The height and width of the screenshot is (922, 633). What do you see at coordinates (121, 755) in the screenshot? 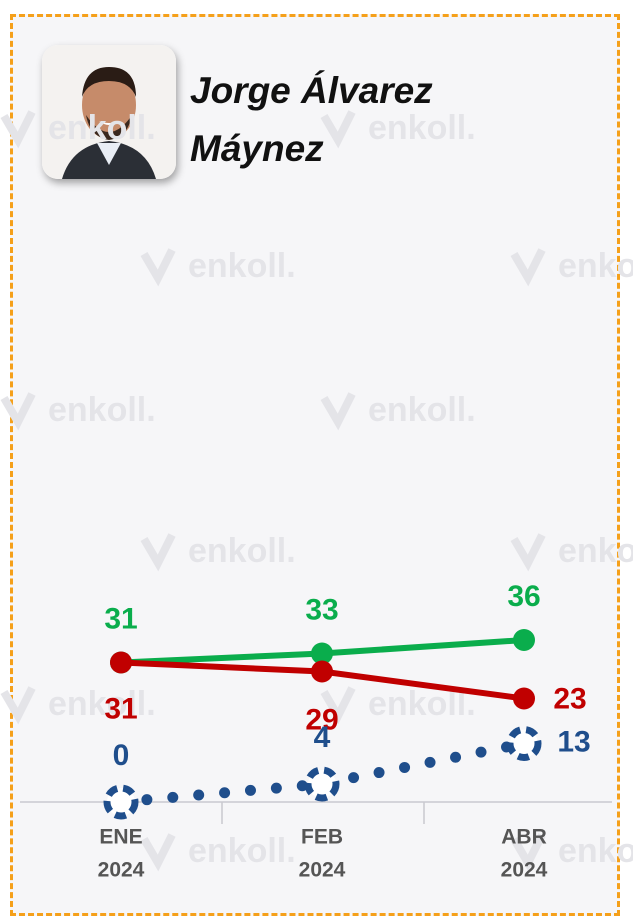
I see `data-label: 0` at bounding box center [121, 755].